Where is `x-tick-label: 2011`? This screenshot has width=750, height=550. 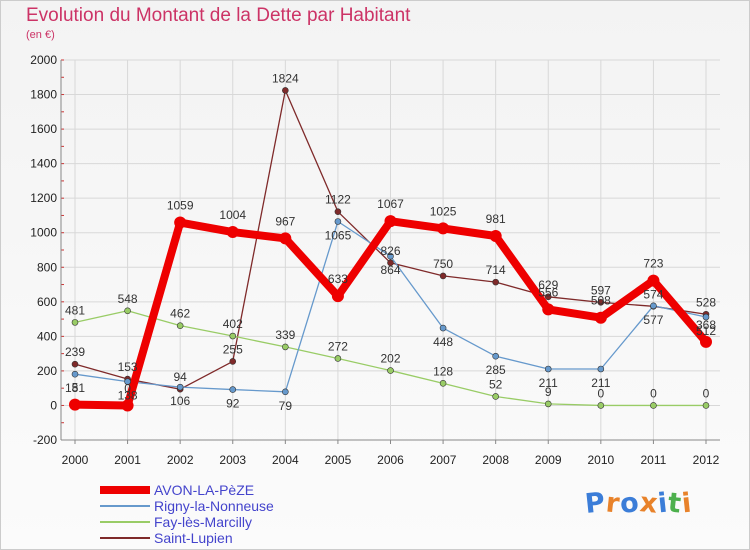
x-tick-label: 2011 is located at coordinates (654, 460).